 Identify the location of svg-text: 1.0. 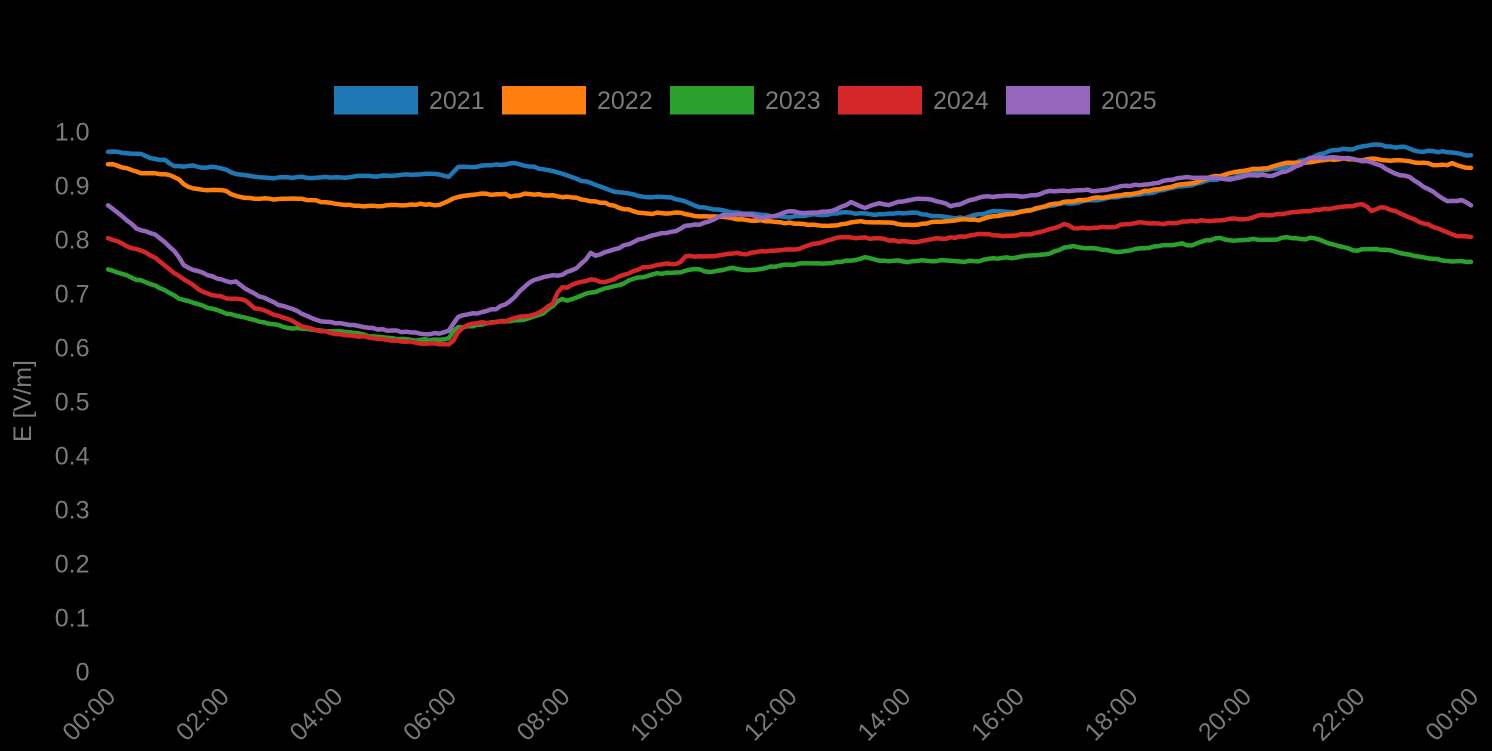
(72, 133).